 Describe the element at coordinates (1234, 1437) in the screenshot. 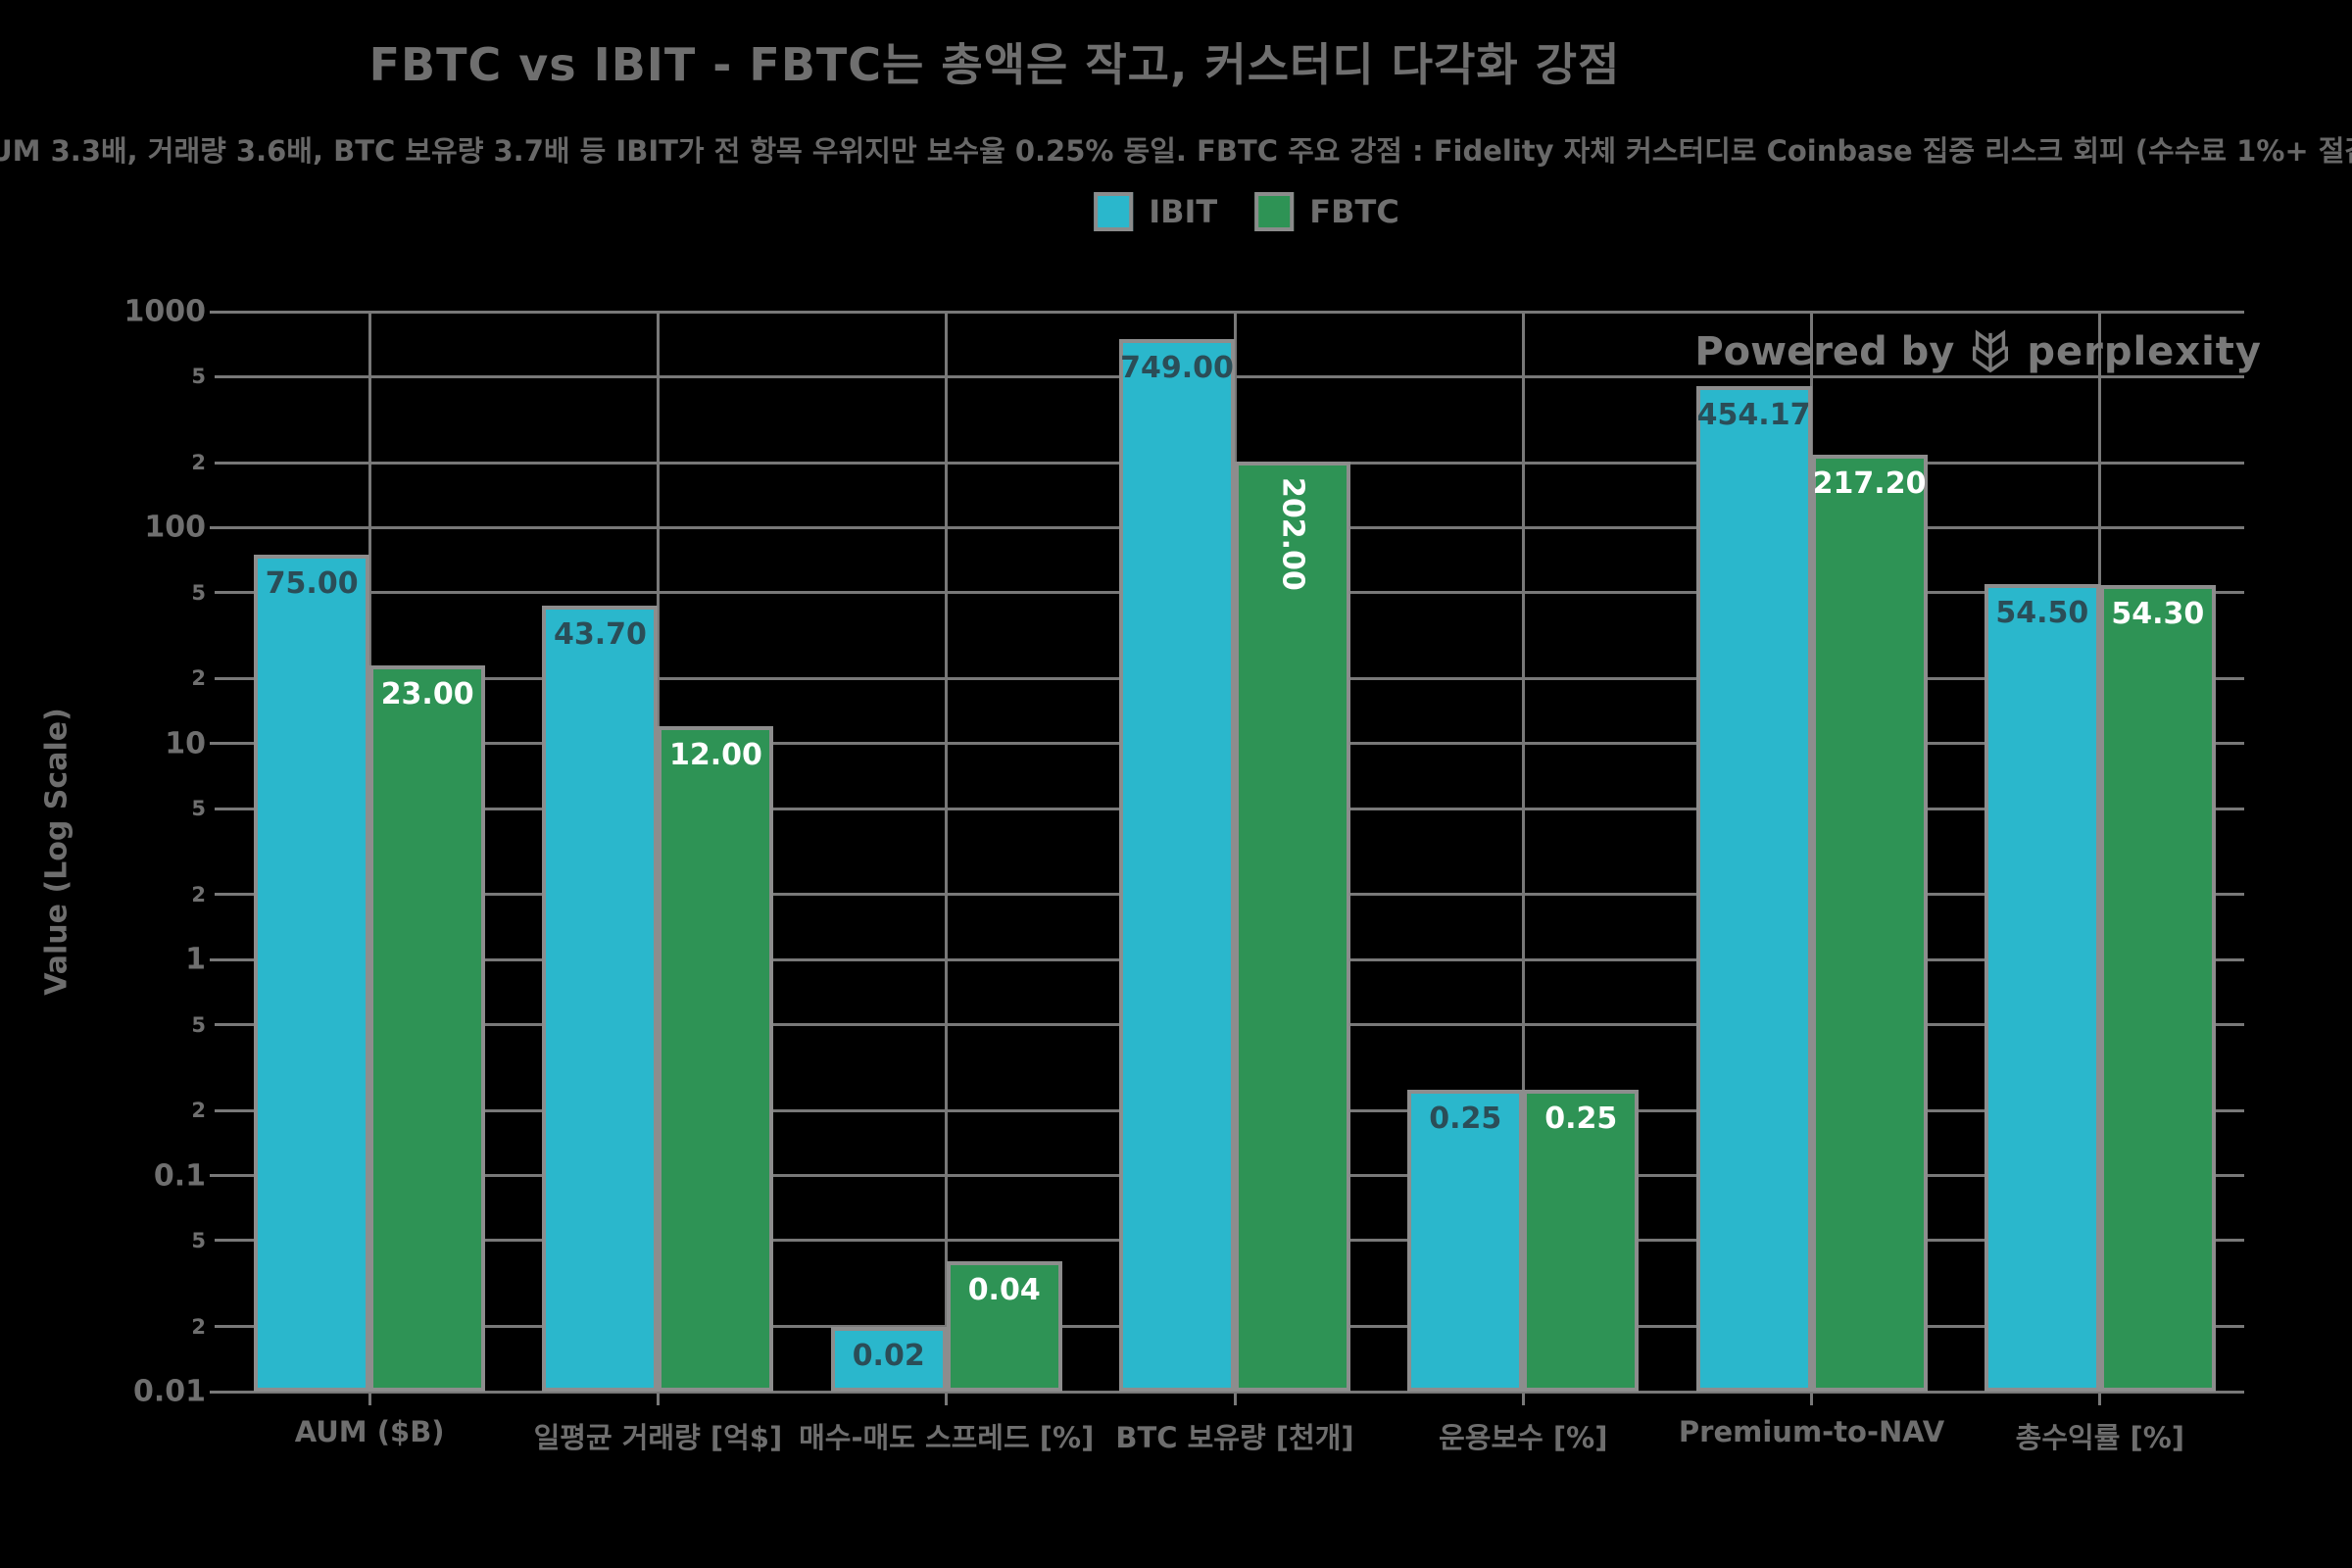

I see `x-category-label: BTC 보유량 [천개]` at that location.